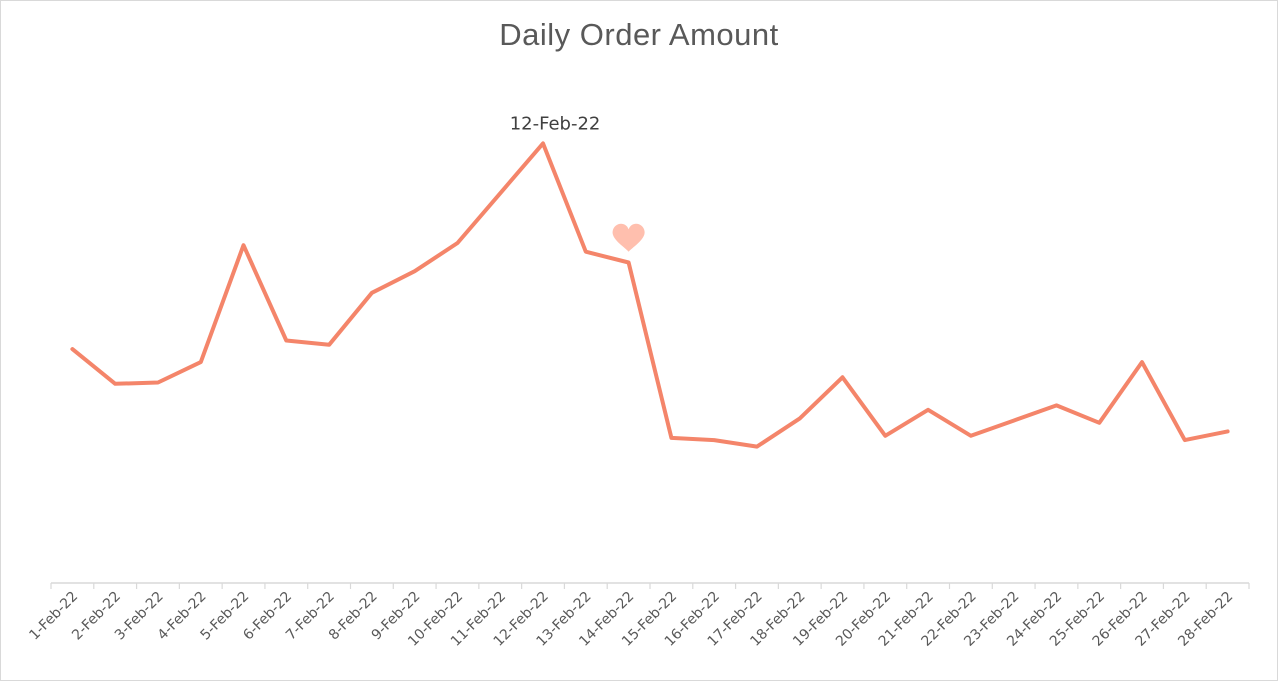 This screenshot has height=681, width=1278. What do you see at coordinates (555, 123) in the screenshot?
I see `peak-annotation: 12-Feb-22` at bounding box center [555, 123].